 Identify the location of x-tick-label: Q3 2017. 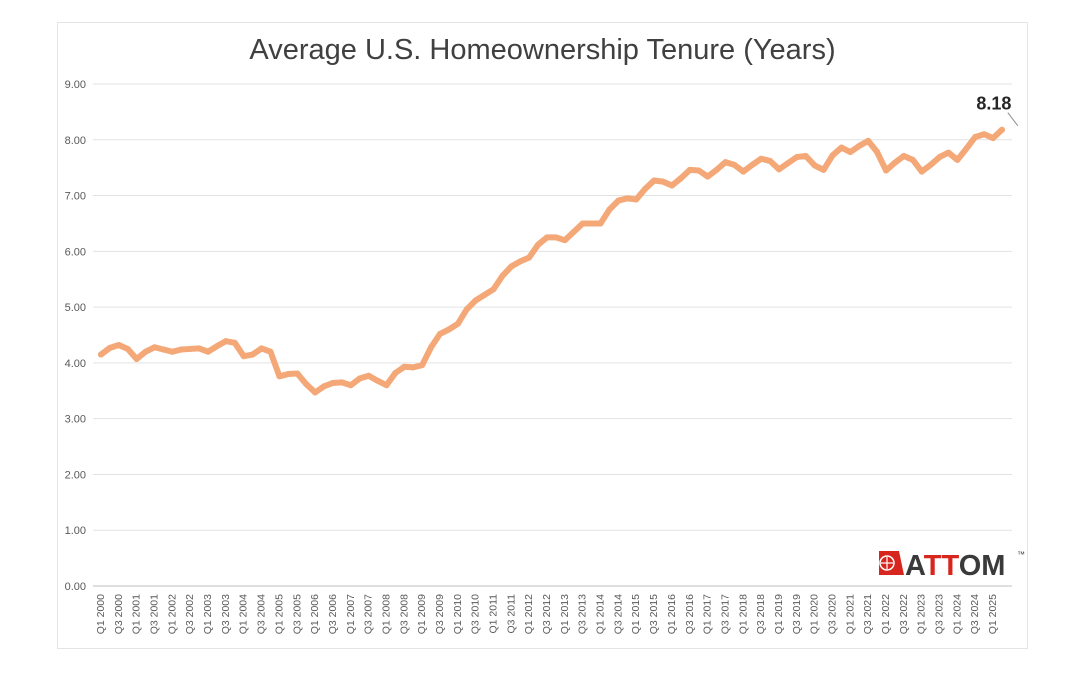
(725, 614).